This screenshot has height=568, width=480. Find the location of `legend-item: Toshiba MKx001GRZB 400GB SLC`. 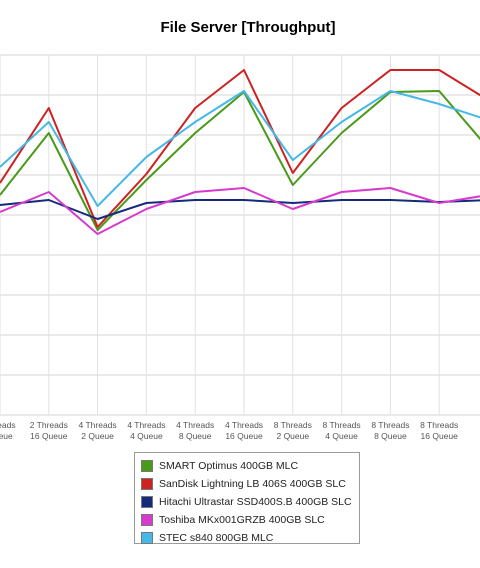

legend-item: Toshiba MKx001GRZB 400GB SLC is located at coordinates (233, 520).